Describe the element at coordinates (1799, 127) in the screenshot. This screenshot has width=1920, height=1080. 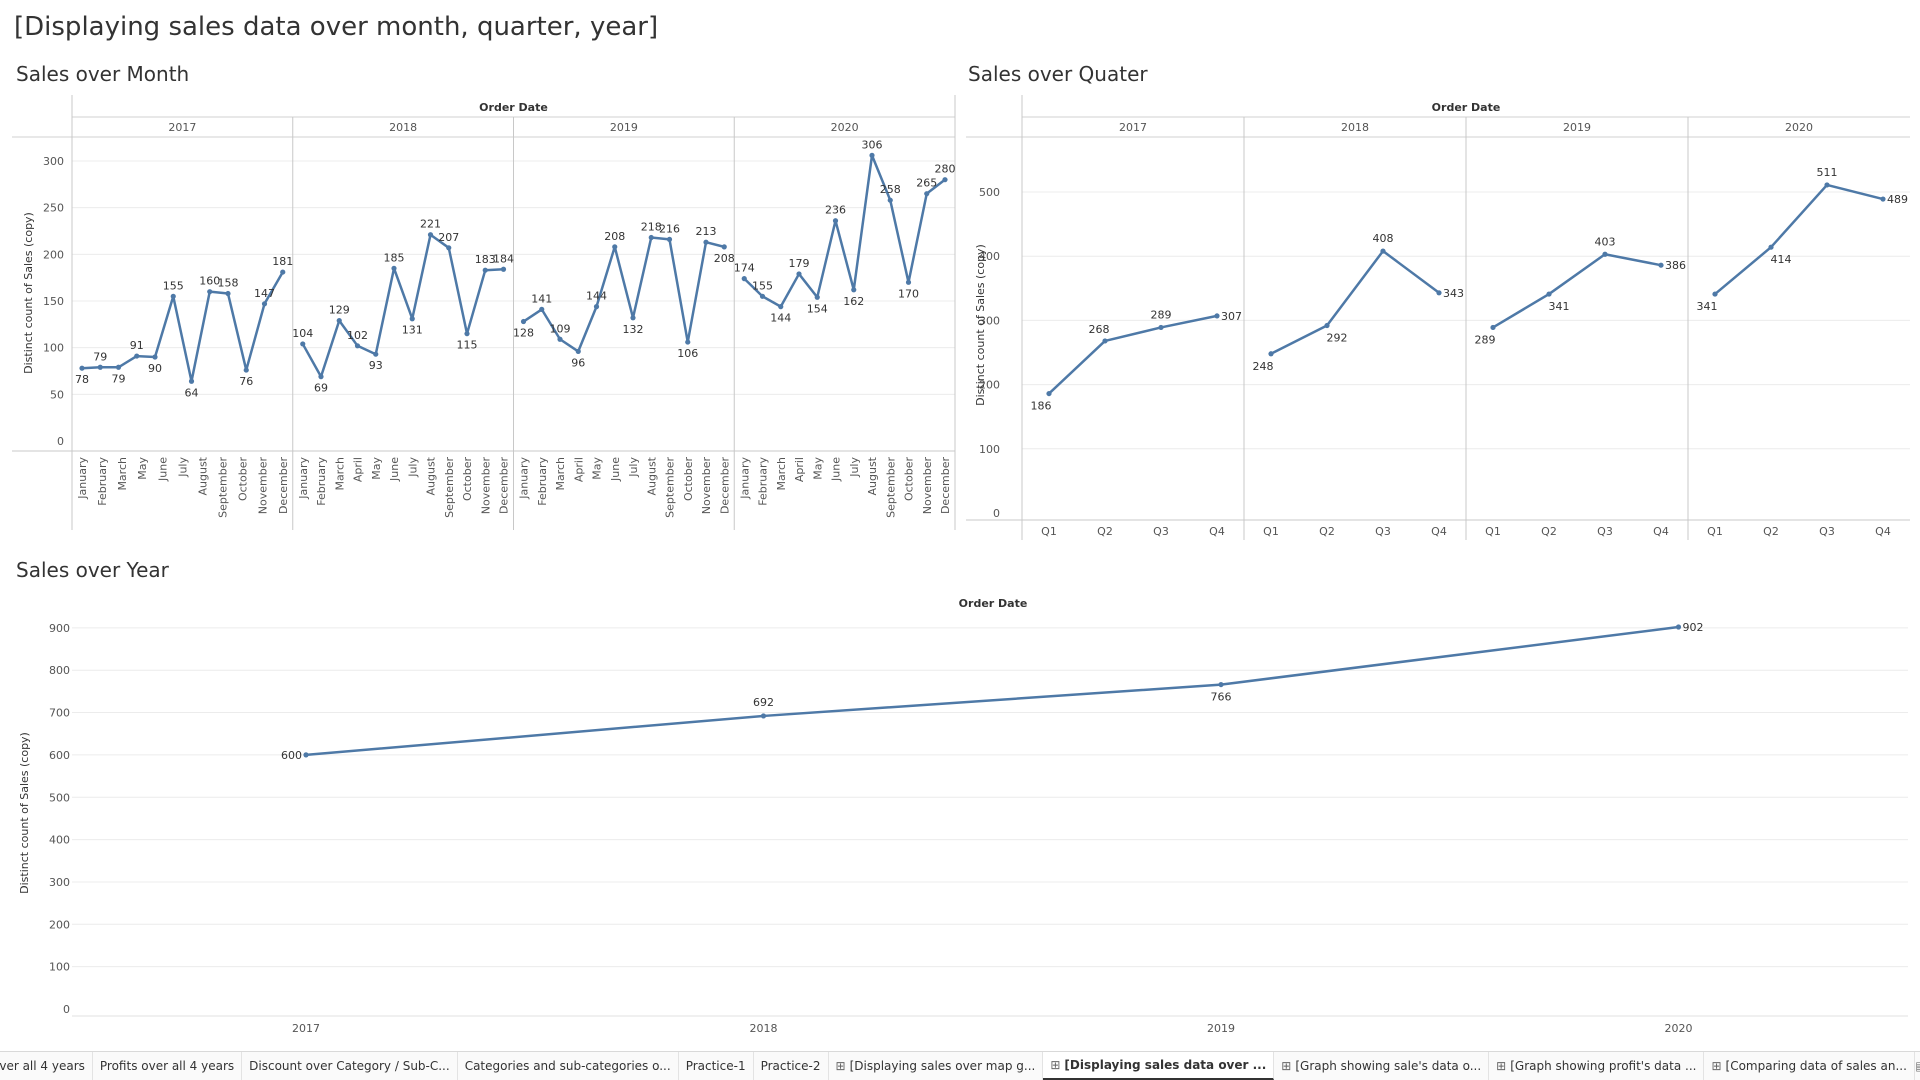
I see `year-header-2020: 2020` at that location.